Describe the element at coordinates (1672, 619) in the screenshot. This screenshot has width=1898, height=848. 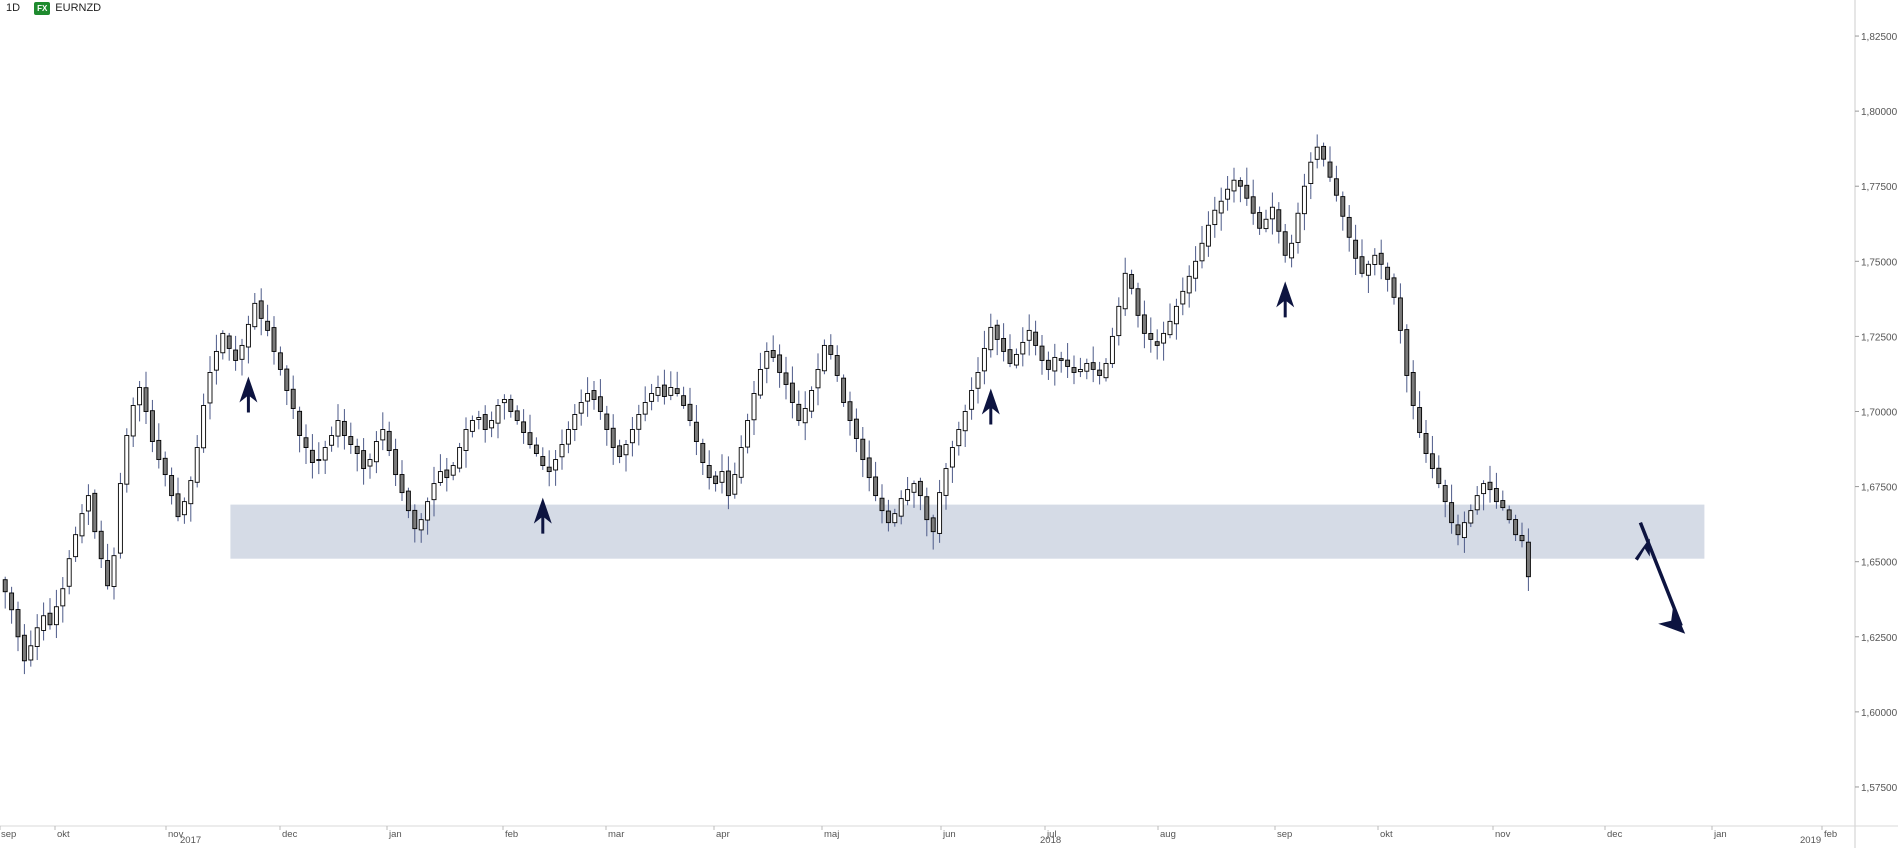
I see `down-arrow-head` at that location.